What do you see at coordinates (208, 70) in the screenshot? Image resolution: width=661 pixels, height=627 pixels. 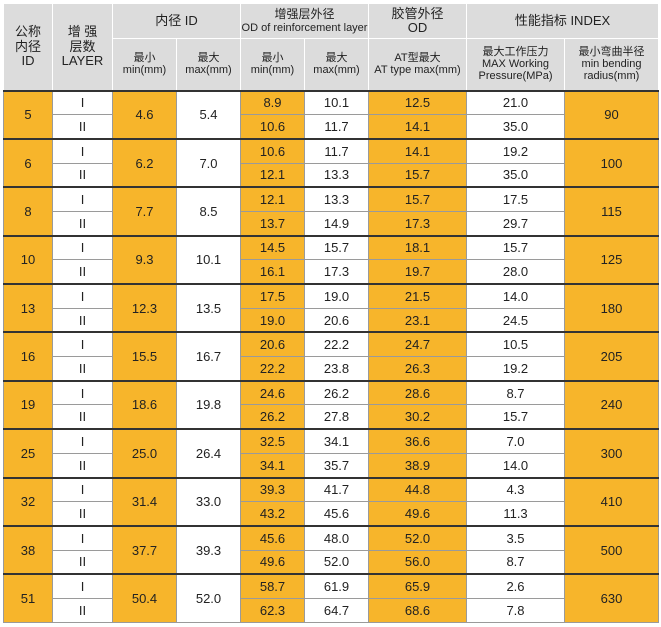 I see `header-text: max(mm)` at bounding box center [208, 70].